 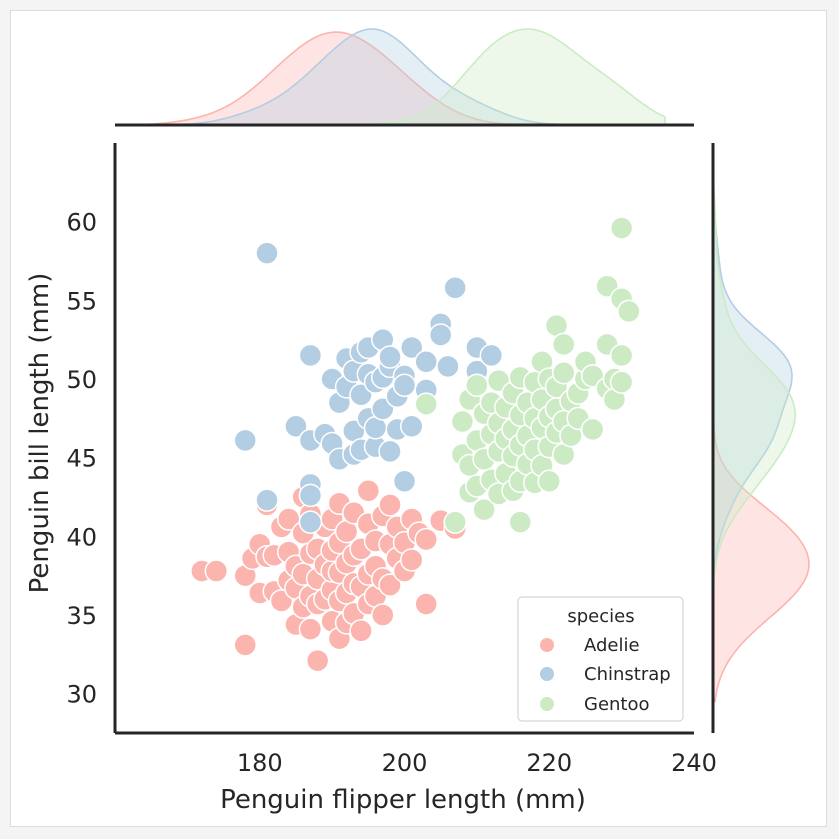 I want to click on legend-label-adelie: Adelie, so click(x=612, y=645).